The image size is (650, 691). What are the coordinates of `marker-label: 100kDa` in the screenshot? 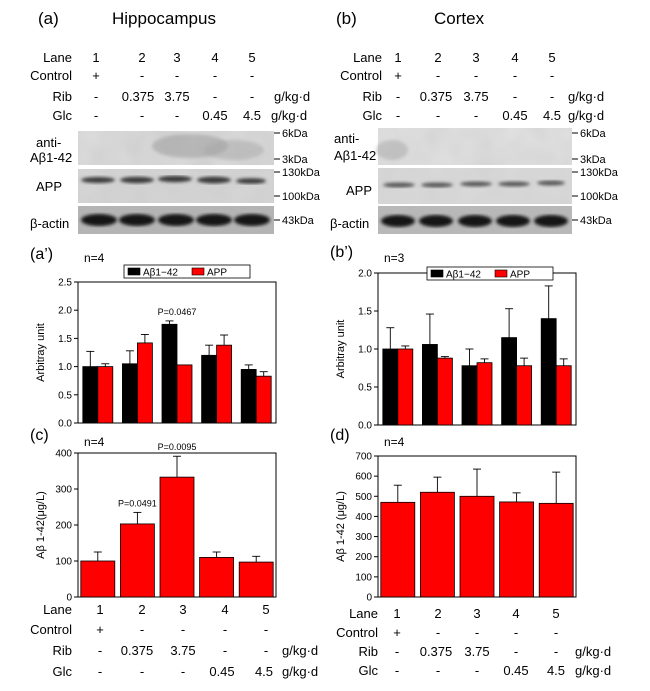 It's located at (599, 197).